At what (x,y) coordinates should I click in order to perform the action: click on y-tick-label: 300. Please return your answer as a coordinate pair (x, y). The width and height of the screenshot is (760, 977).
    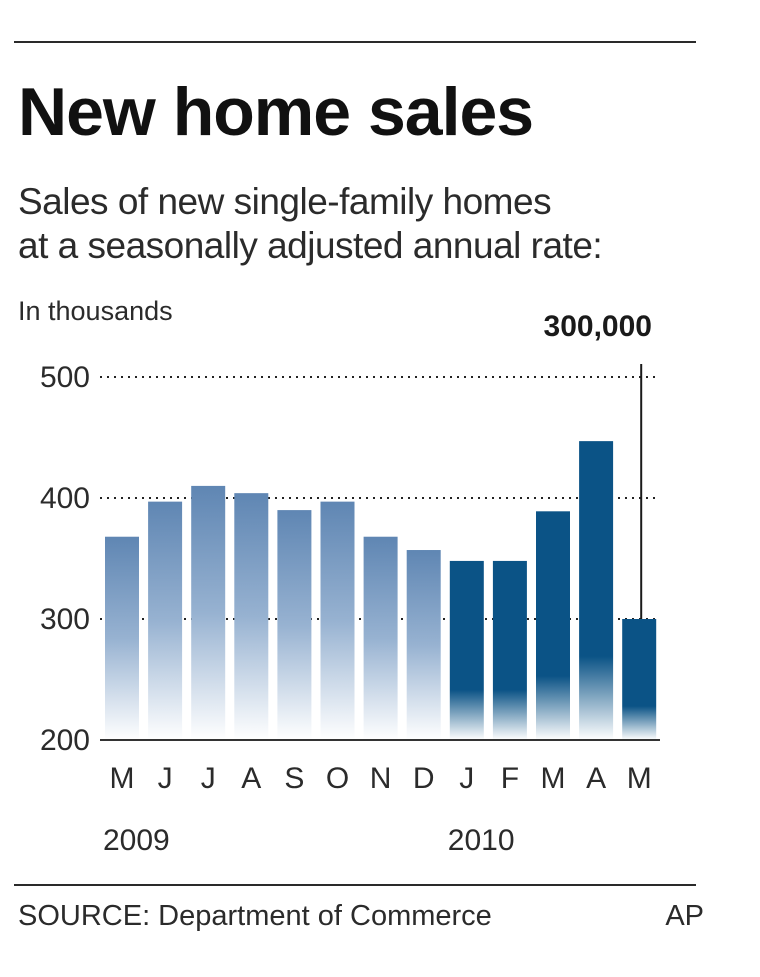
    Looking at the image, I should click on (65, 619).